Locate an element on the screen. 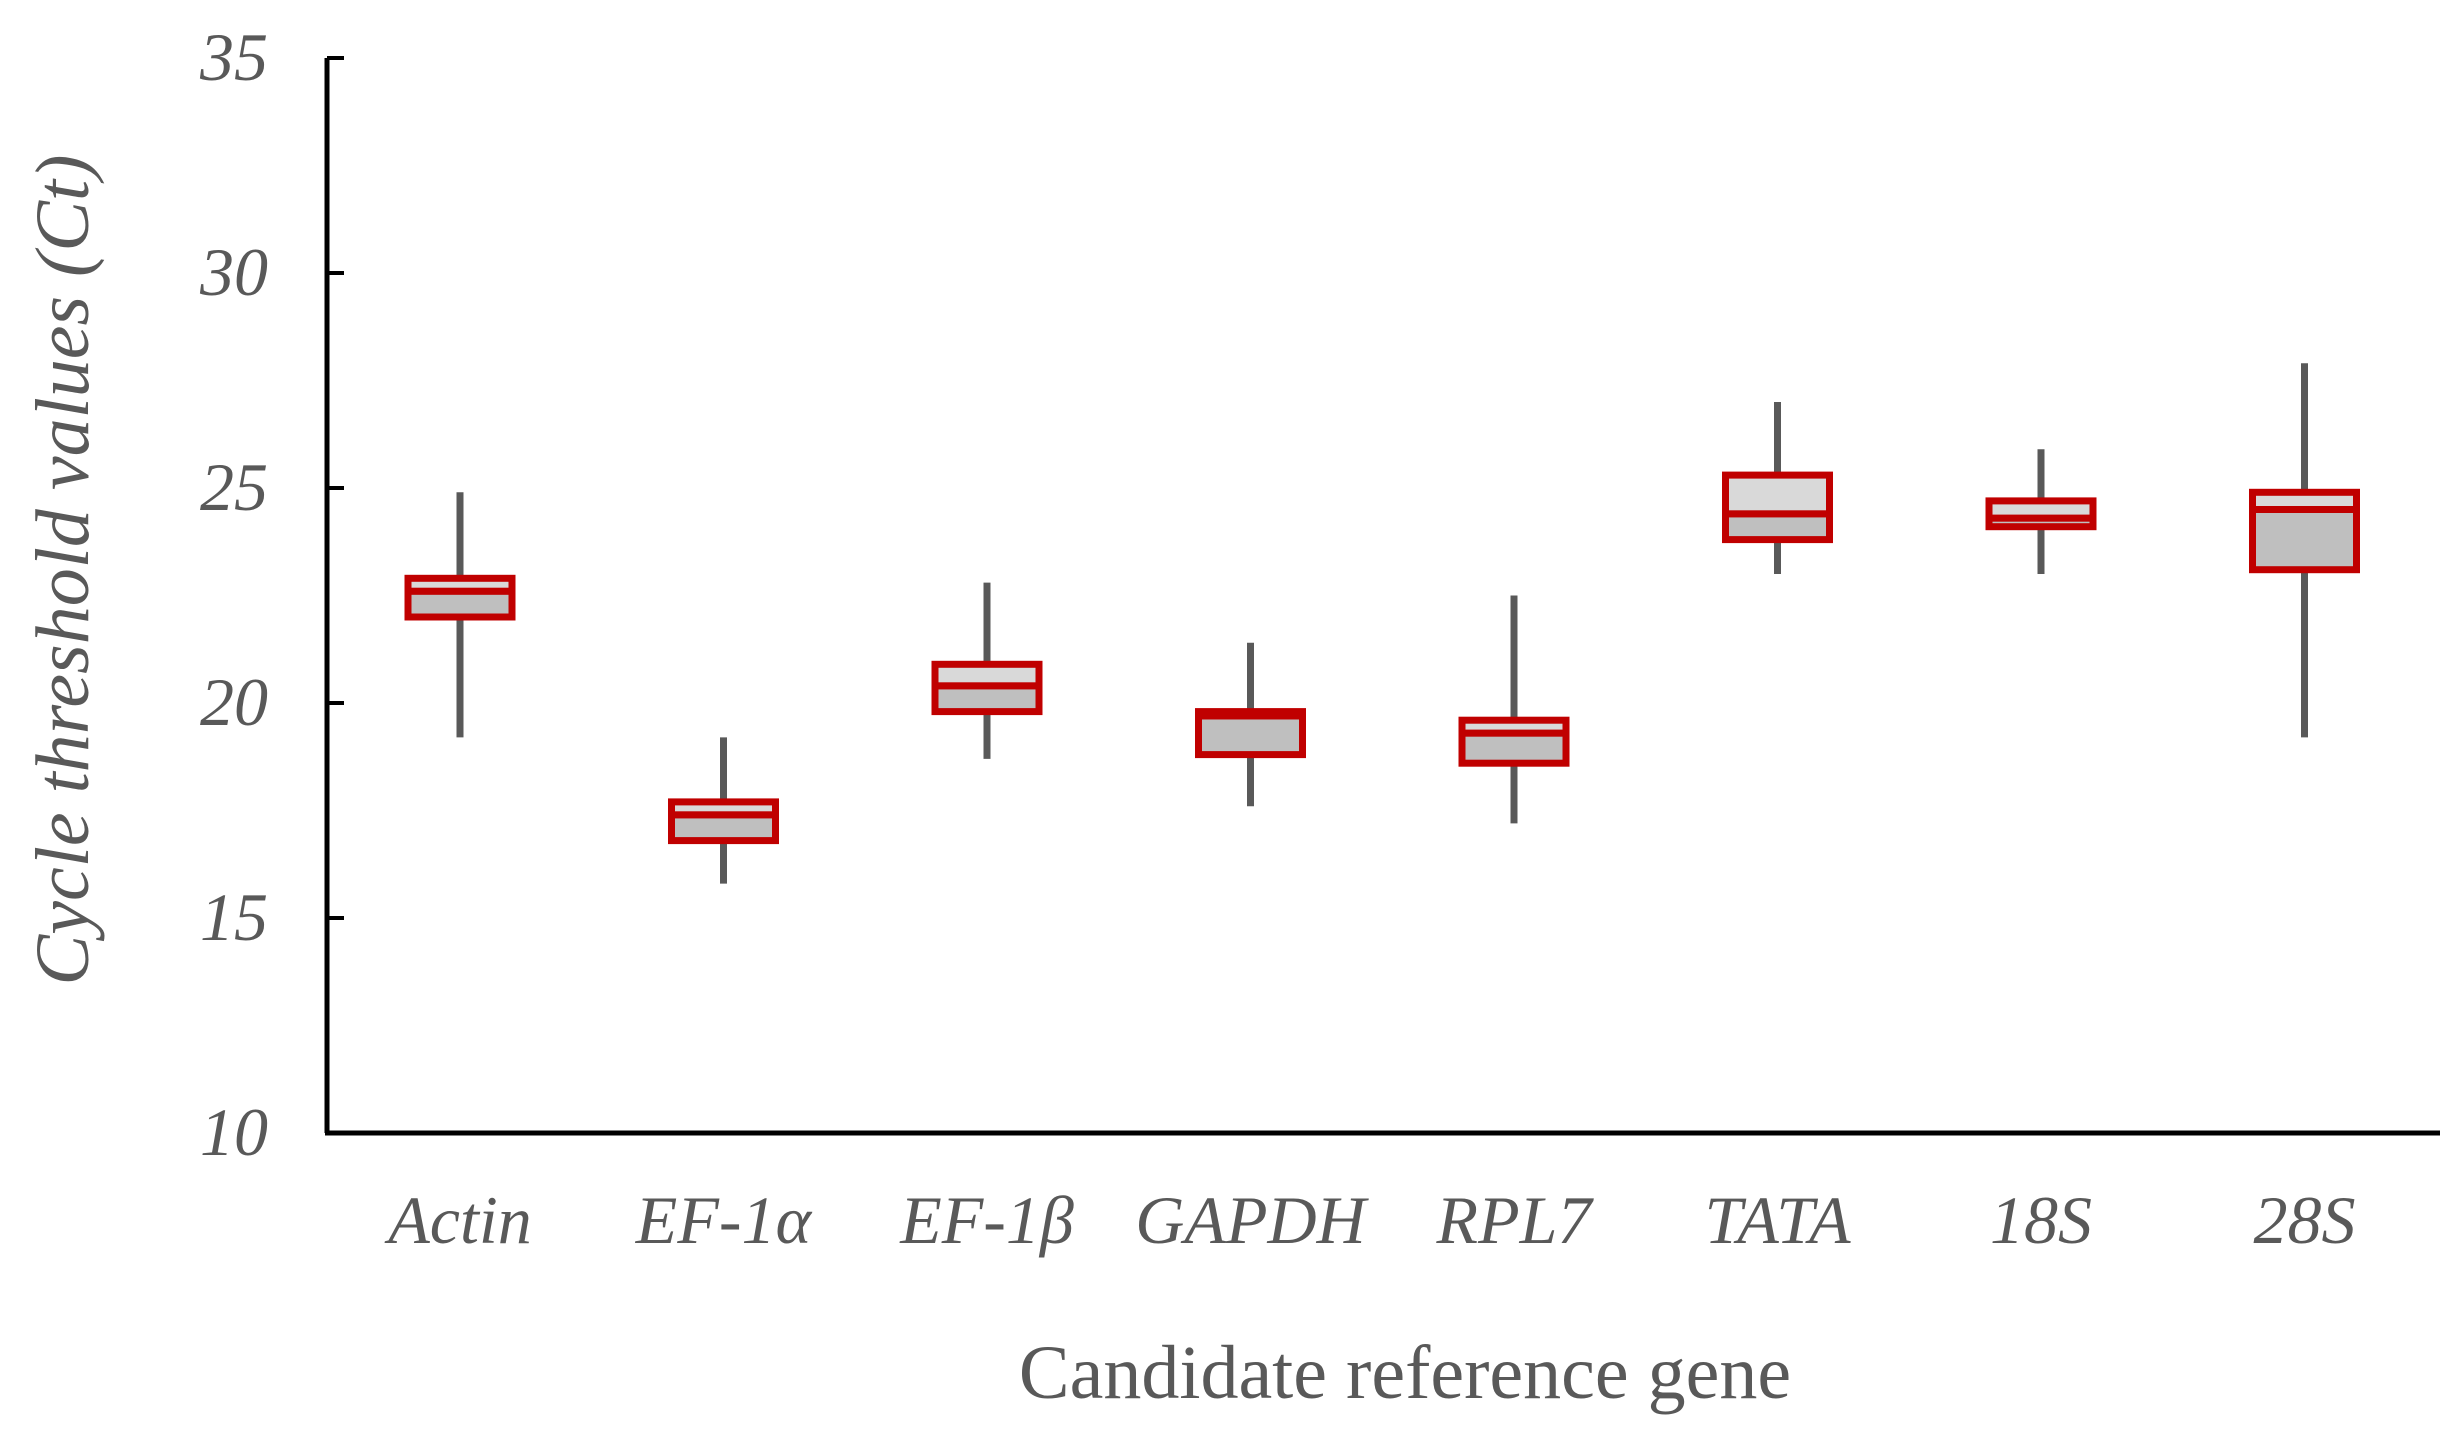 The height and width of the screenshot is (1443, 2463). x-tick-label: 18S is located at coordinates (2041, 1220).